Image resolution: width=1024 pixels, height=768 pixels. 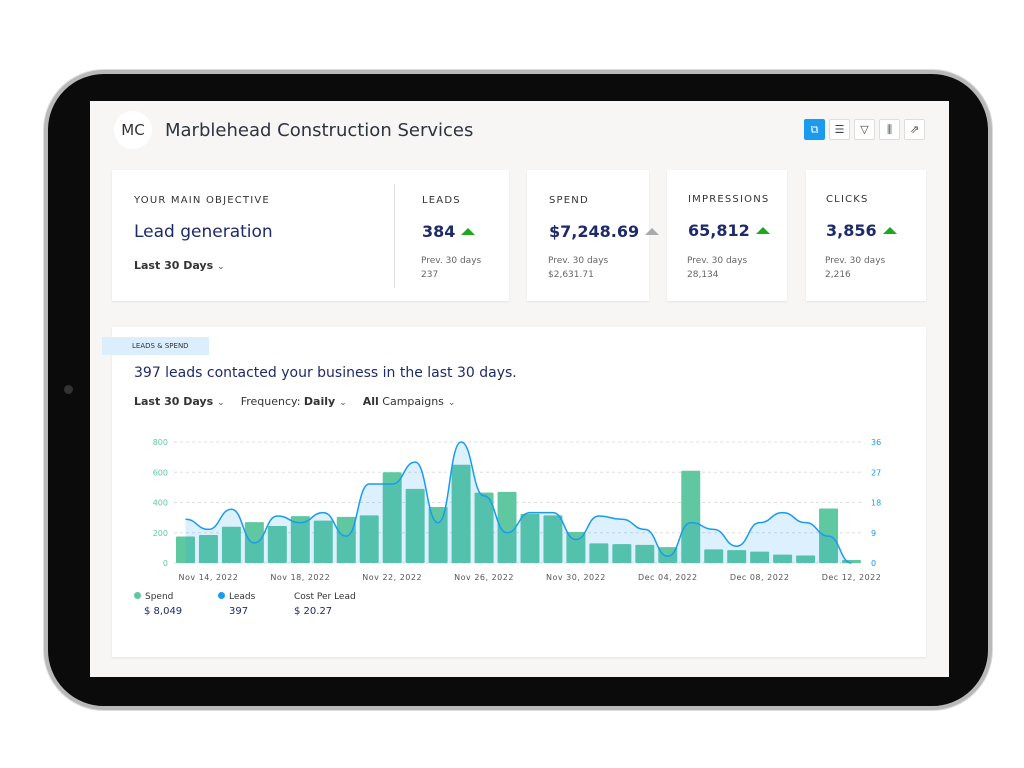 I want to click on x-axis-tick: Nov 30, 2022, so click(x=576, y=577).